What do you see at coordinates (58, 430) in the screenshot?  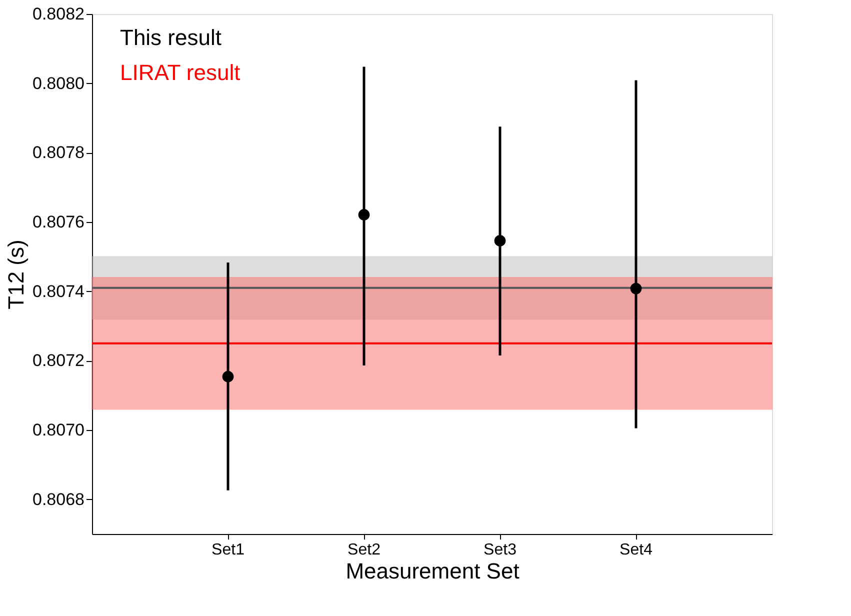 I see `y-tick-label: 0.8070` at bounding box center [58, 430].